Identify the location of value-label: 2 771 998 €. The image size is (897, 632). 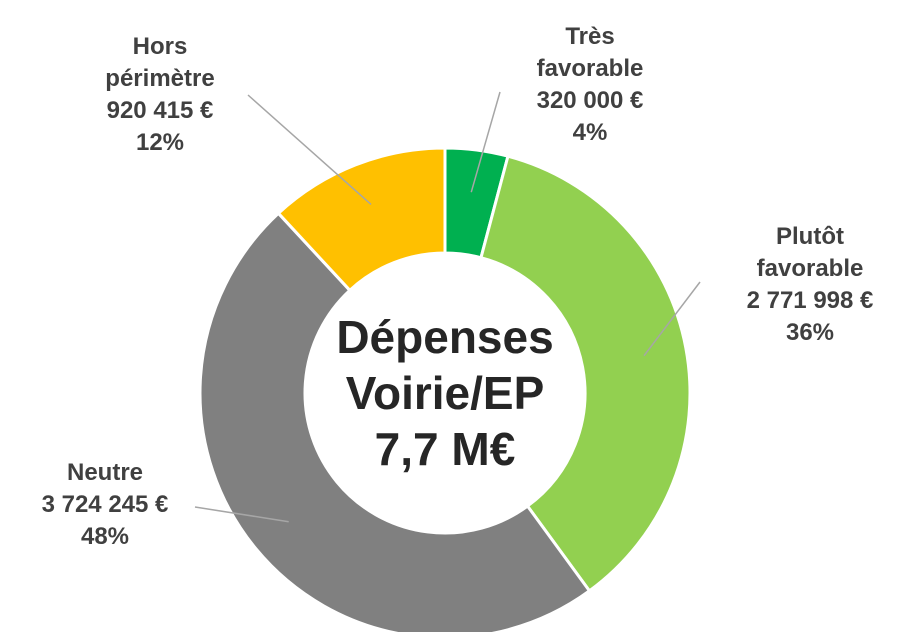
(810, 300).